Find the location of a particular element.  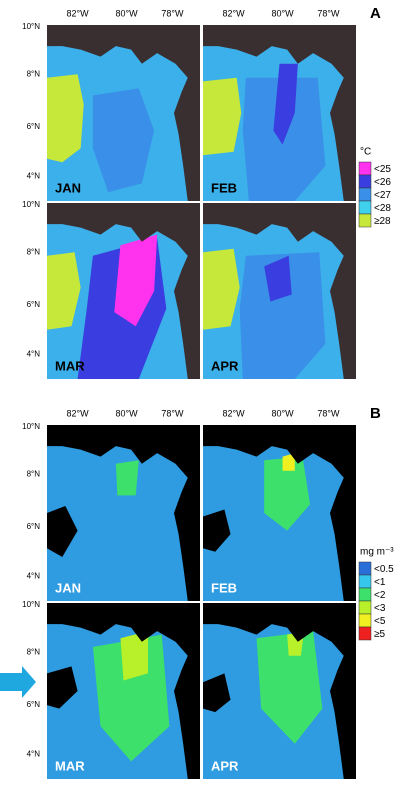

legend-label: ≥28 is located at coordinates (382, 221).